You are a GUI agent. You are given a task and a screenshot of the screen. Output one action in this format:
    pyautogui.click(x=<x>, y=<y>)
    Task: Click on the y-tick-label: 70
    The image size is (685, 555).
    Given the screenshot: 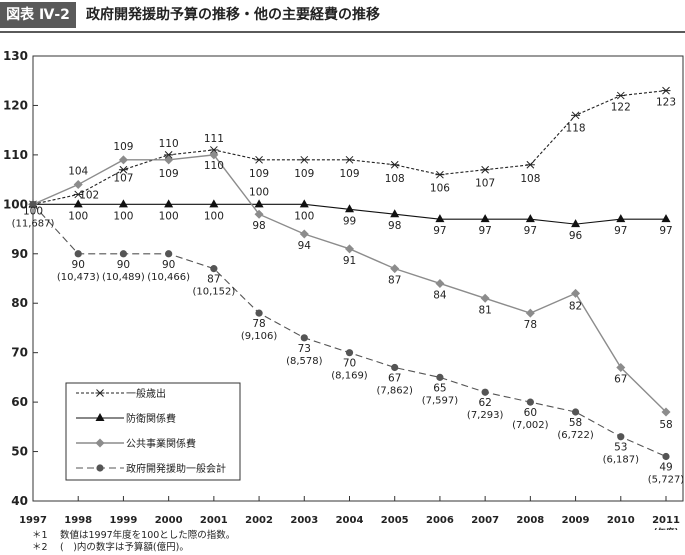 What is the action you would take?
    pyautogui.click(x=19, y=353)
    